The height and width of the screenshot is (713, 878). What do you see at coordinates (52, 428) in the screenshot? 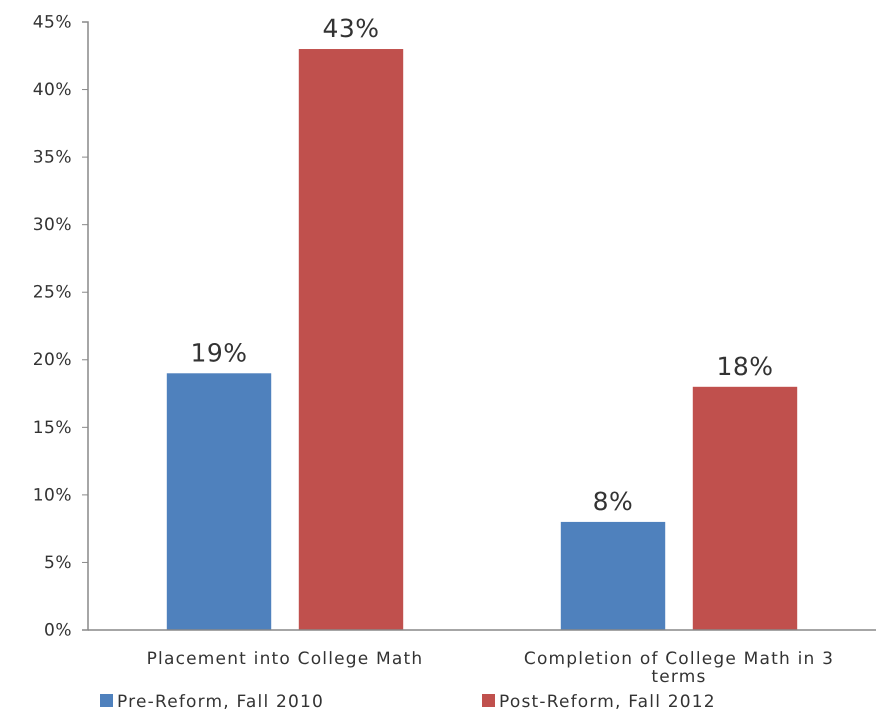
I see `y-tick-label: 15%` at bounding box center [52, 428].